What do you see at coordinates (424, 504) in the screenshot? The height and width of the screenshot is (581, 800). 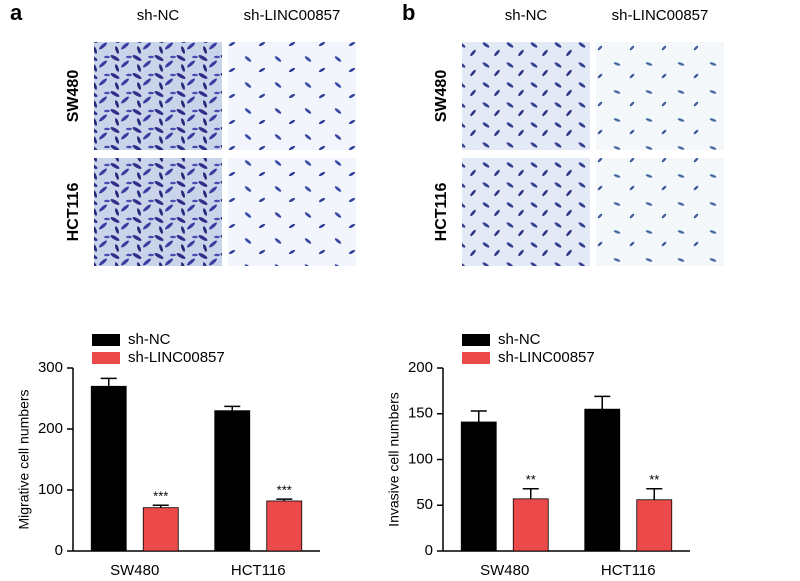 I see `y-tick-label: 50` at bounding box center [424, 504].